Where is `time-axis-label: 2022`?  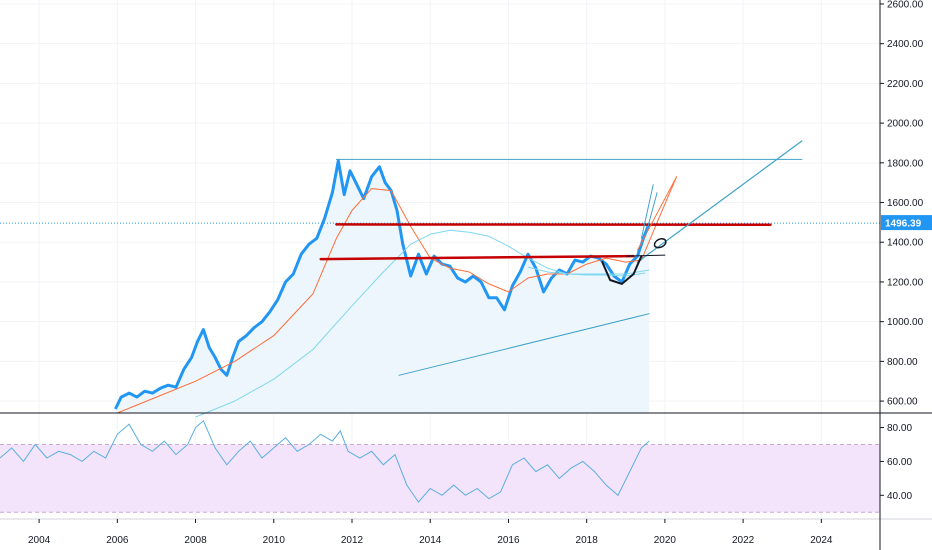 time-axis-label: 2022 is located at coordinates (743, 540).